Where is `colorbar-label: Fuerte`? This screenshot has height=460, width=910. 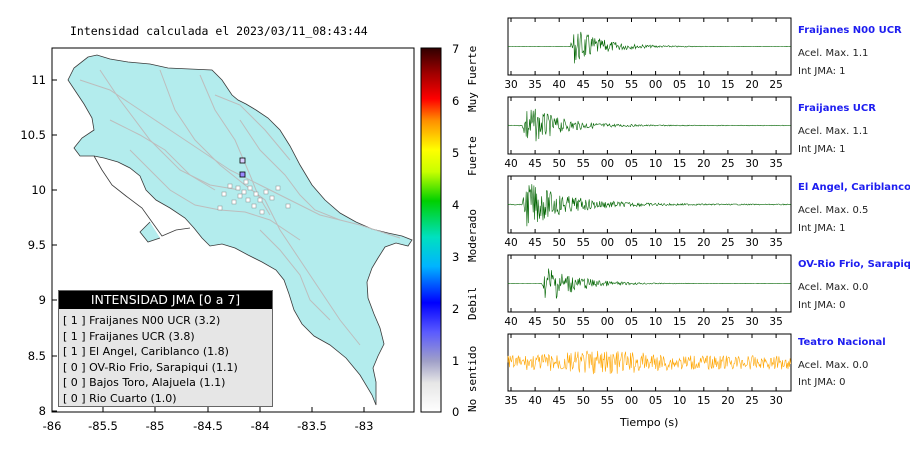
colorbar-label: Fuerte is located at coordinates (472, 156).